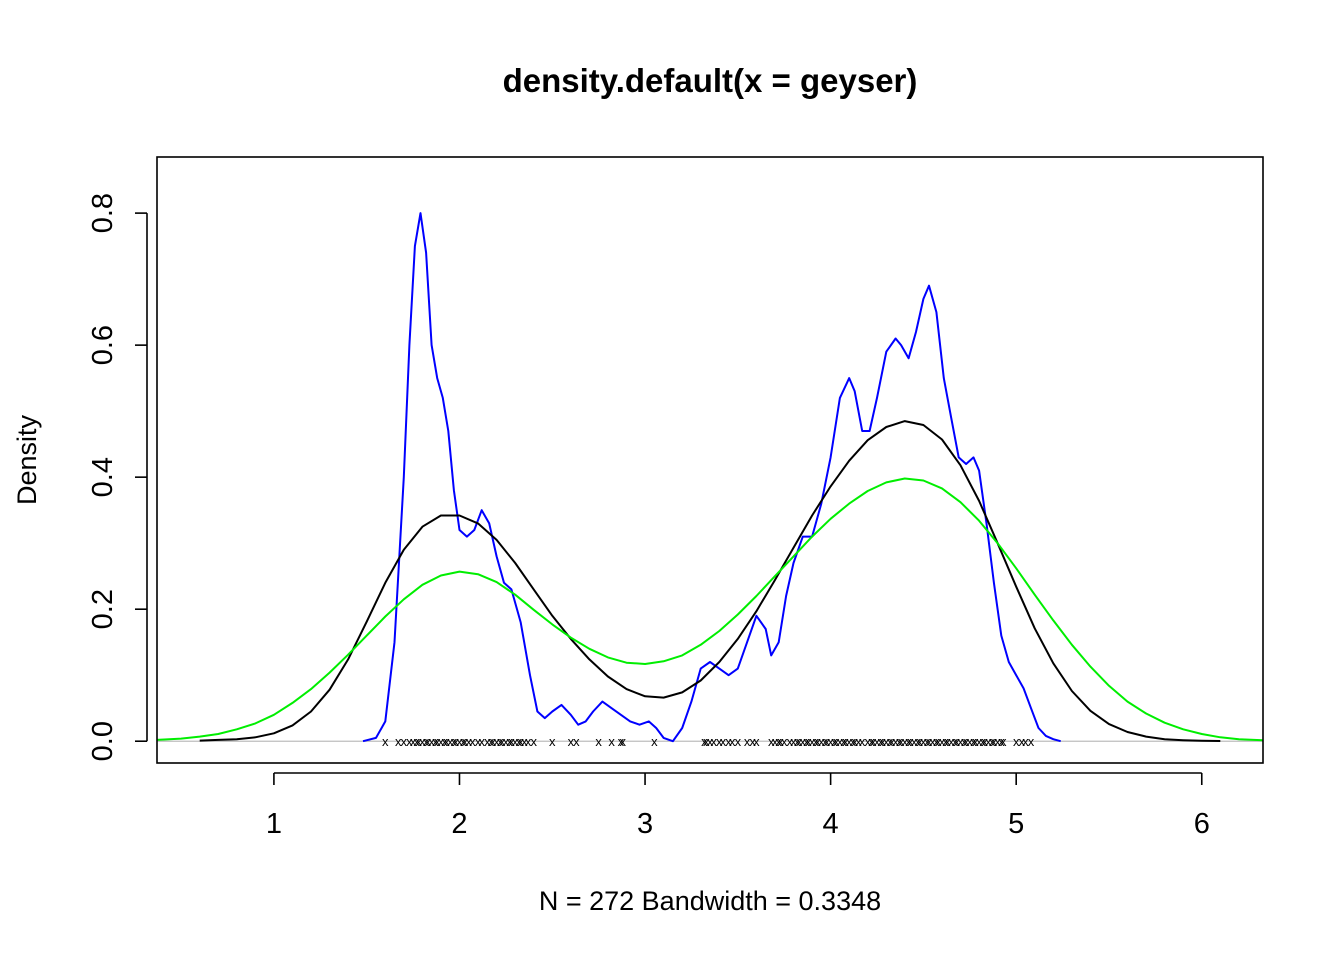  Describe the element at coordinates (459, 824) in the screenshot. I see `x-tick-label: 2` at that location.